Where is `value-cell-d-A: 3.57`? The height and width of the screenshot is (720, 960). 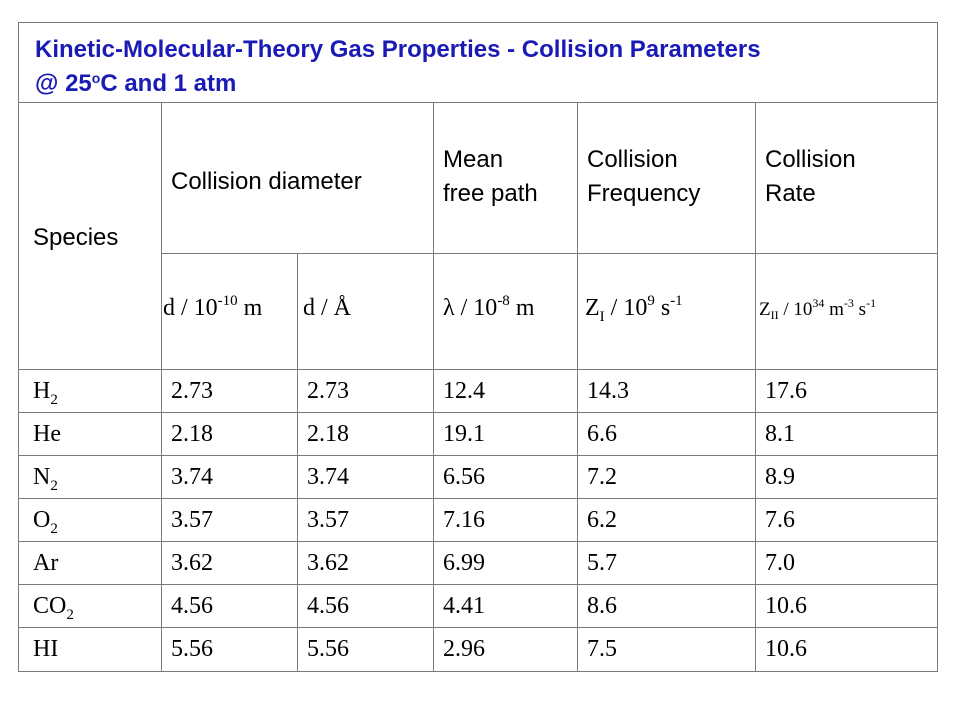 value-cell-d-A: 3.57 is located at coordinates (328, 520).